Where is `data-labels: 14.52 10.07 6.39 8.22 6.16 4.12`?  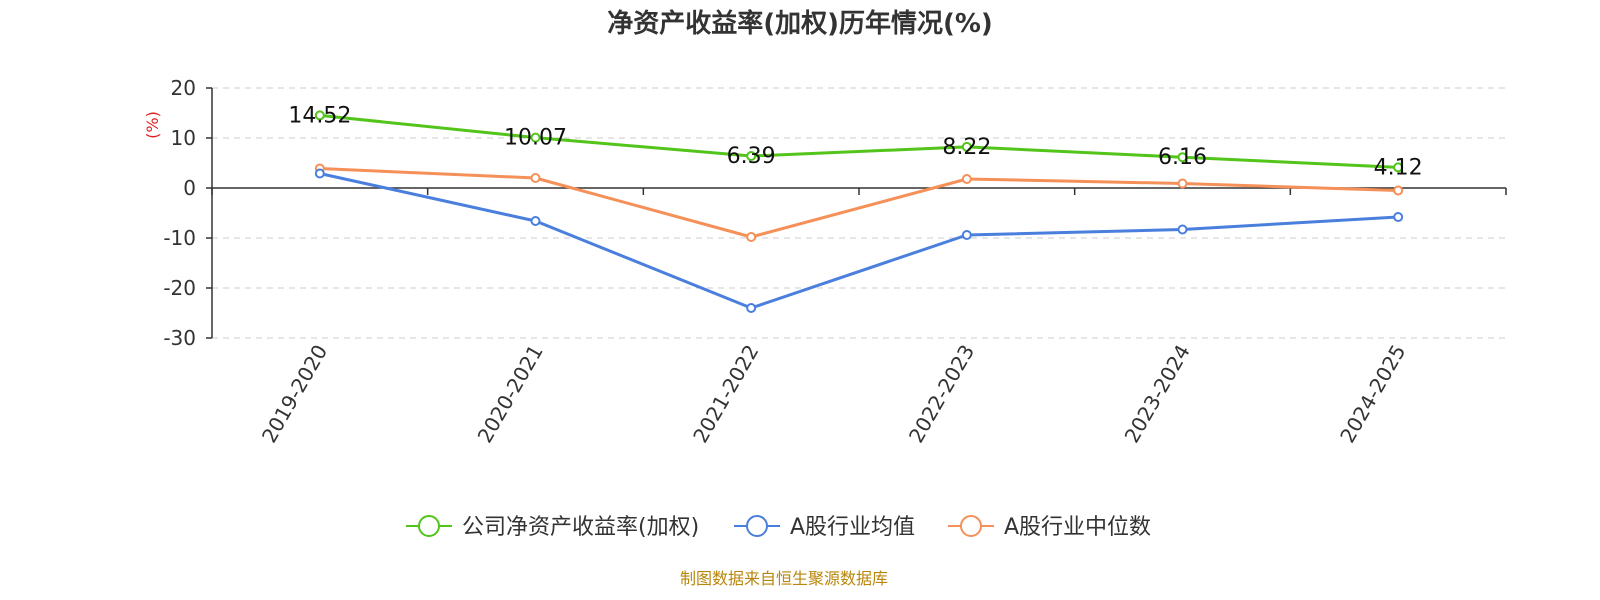
data-labels: 14.52 10.07 6.39 8.22 6.16 4.12 is located at coordinates (855, 141).